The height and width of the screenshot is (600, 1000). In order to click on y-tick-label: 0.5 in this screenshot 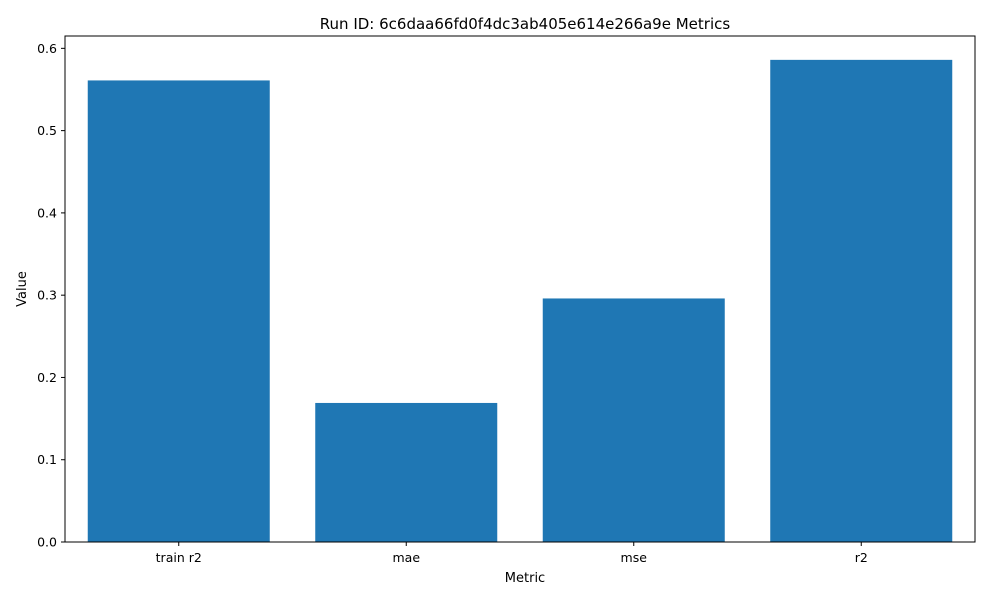, I will do `click(47, 130)`.